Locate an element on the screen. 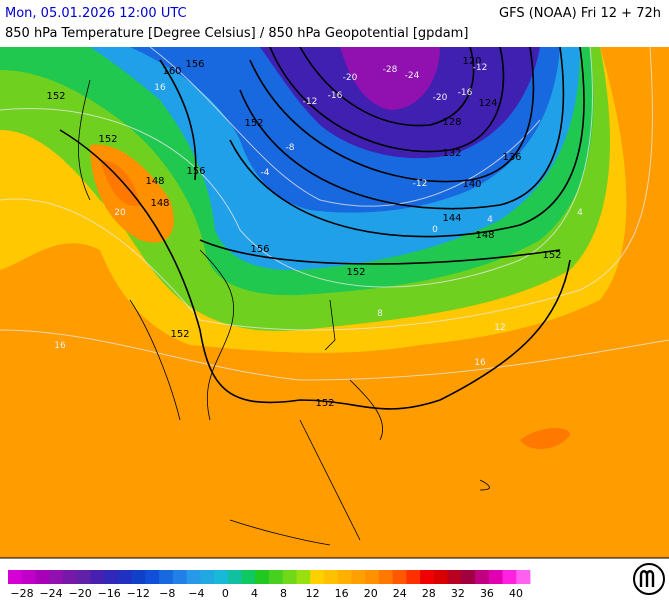 The height and width of the screenshot is (600, 669). colorbar-label: −20 is located at coordinates (80, 593).